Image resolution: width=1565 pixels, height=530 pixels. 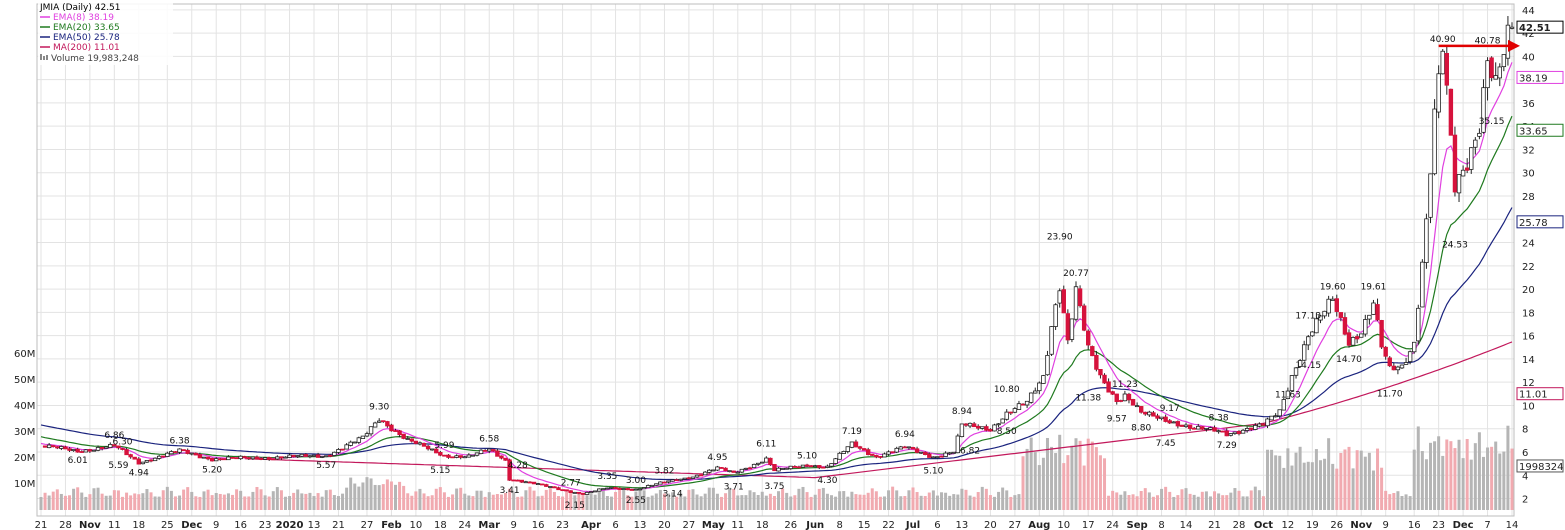 What do you see at coordinates (1533, 395) in the screenshot?
I see `value-tag-text: 11.01` at bounding box center [1533, 395].